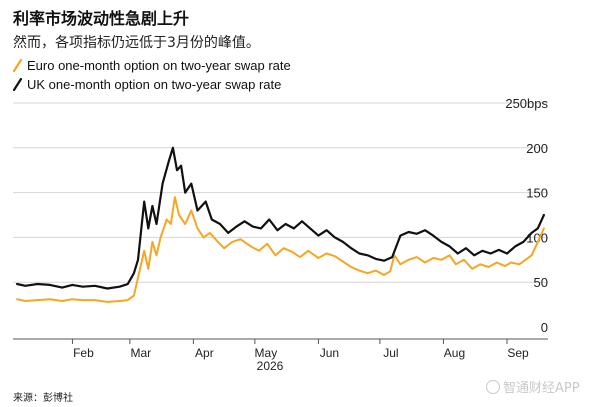 The width and height of the screenshot is (602, 407). I want to click on x-tick-label-aug: Aug, so click(454, 353).